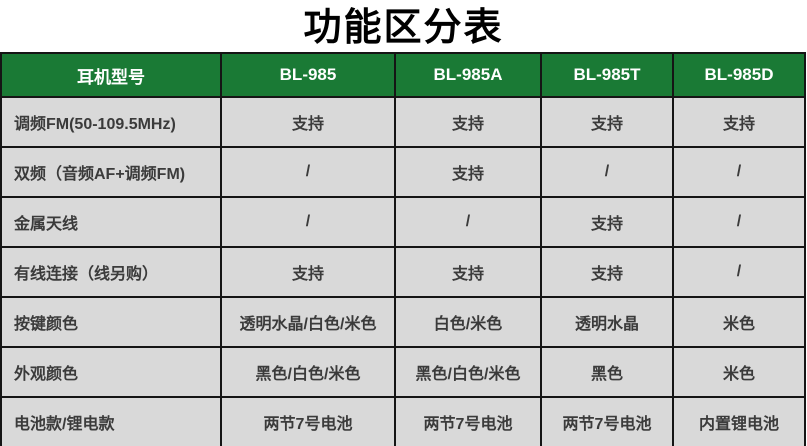 Image resolution: width=807 pixels, height=446 pixels. I want to click on table-row-fm: 调频FM(50-109.5MHz) 支持 支持 支持 支持, so click(403, 122).